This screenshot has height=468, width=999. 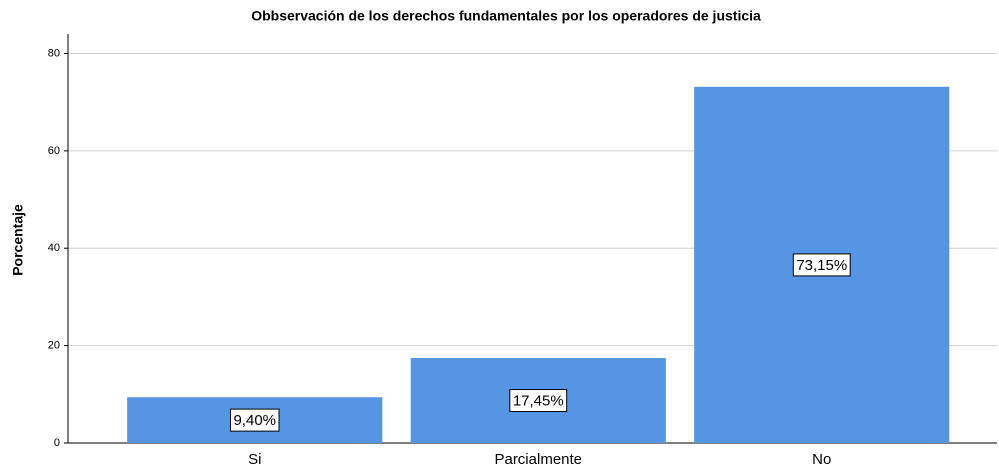 What do you see at coordinates (254, 459) in the screenshot?
I see `x-tick-label: Si` at bounding box center [254, 459].